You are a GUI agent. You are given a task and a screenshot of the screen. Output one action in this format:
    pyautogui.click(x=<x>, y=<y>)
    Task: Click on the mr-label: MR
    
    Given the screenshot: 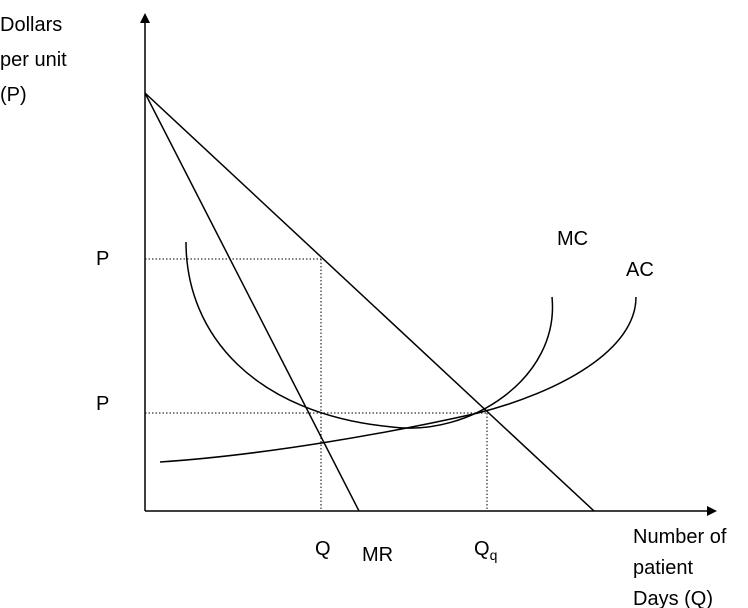 What is the action you would take?
    pyautogui.click(x=377, y=555)
    